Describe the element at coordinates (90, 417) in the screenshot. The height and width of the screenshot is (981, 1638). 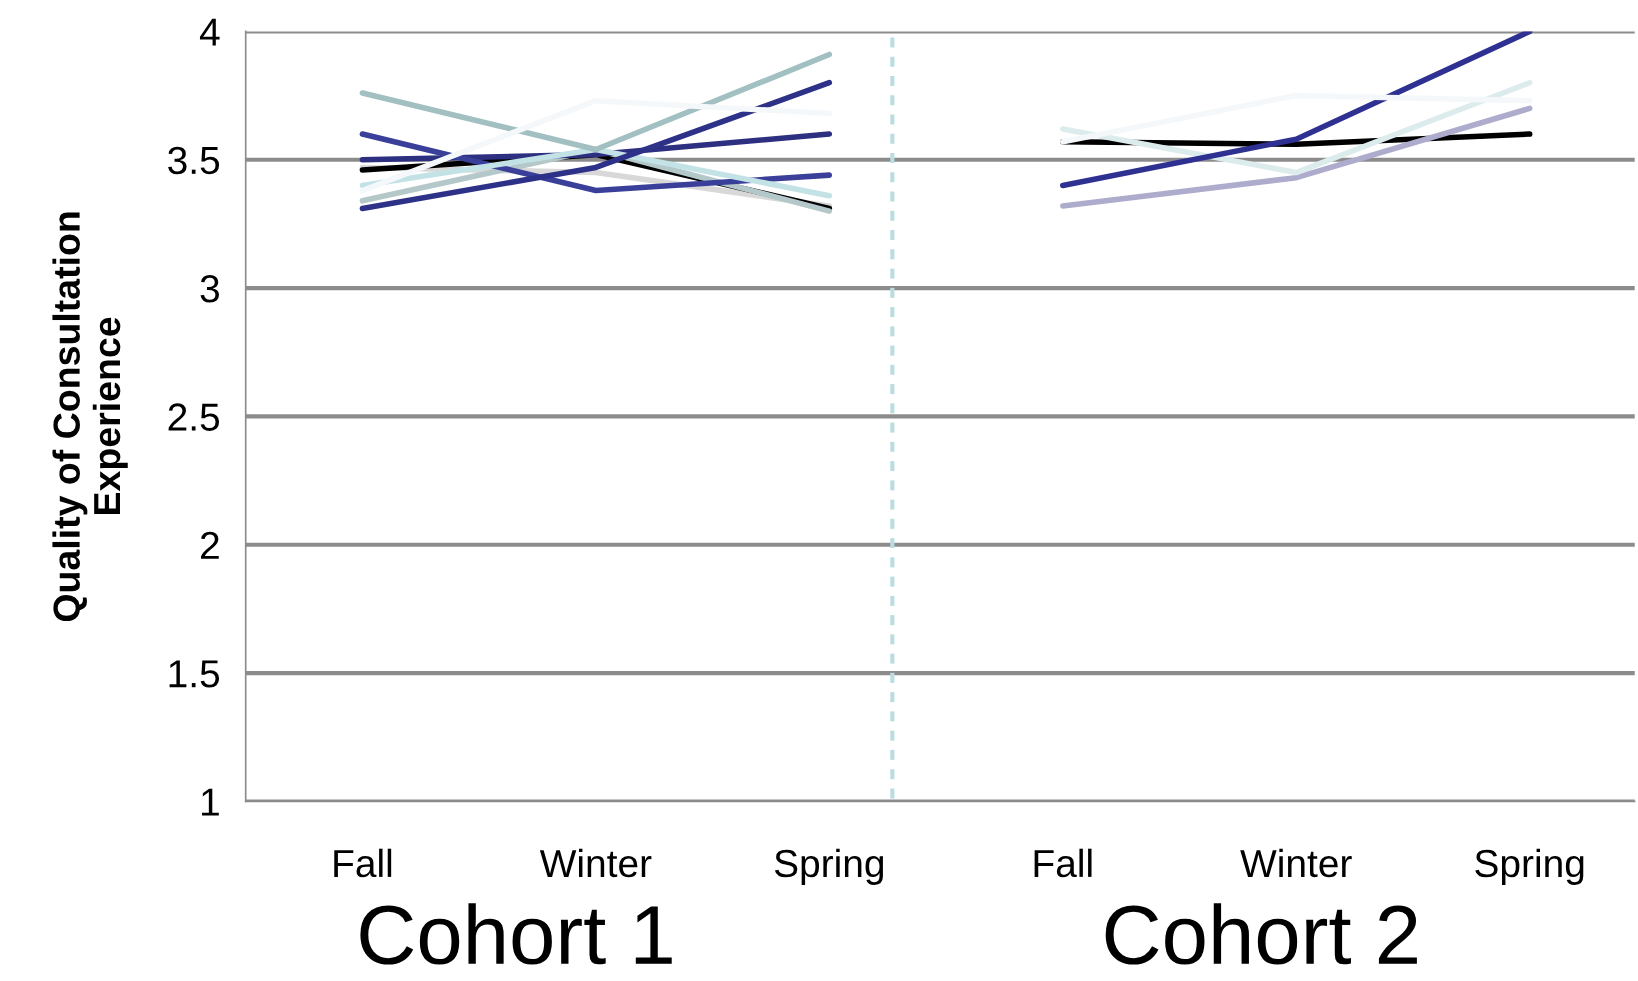
I see `y-axis-title: Quality of Consultation Experience` at that location.